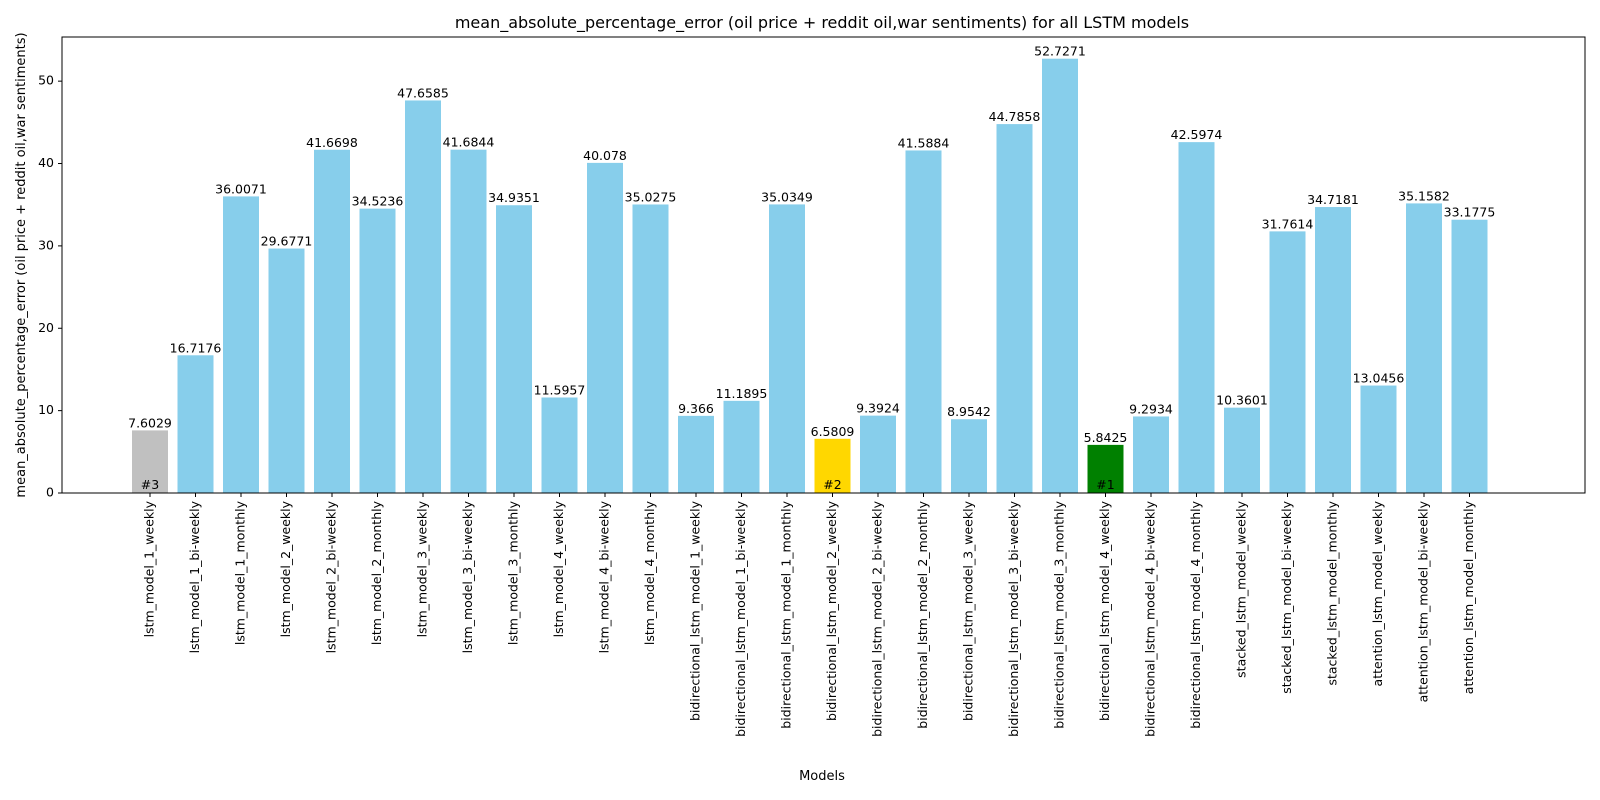 Image resolution: width=1600 pixels, height=800 pixels. What do you see at coordinates (150, 484) in the screenshot?
I see `rank-label: #3` at bounding box center [150, 484].